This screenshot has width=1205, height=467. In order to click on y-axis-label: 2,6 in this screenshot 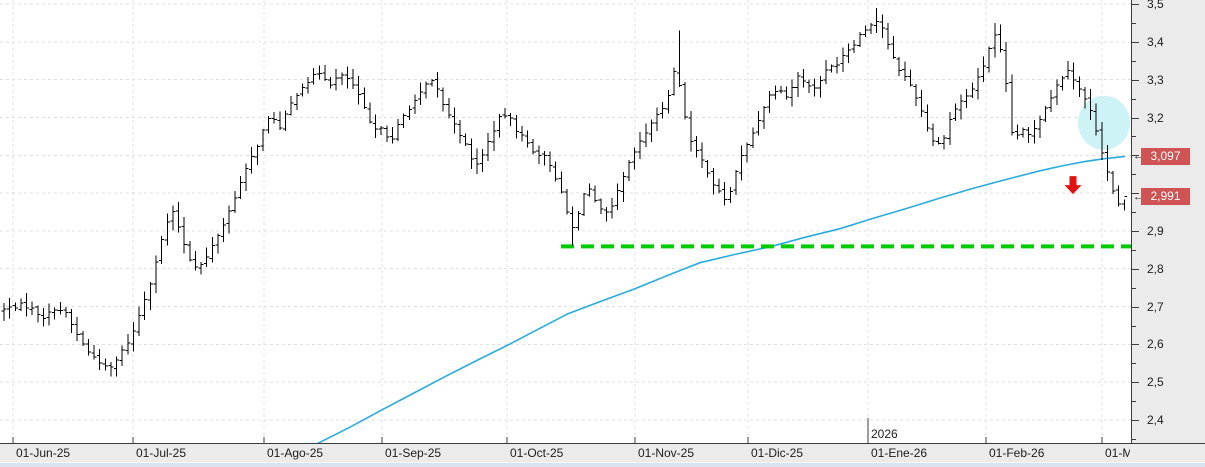, I will do `click(1155, 344)`.